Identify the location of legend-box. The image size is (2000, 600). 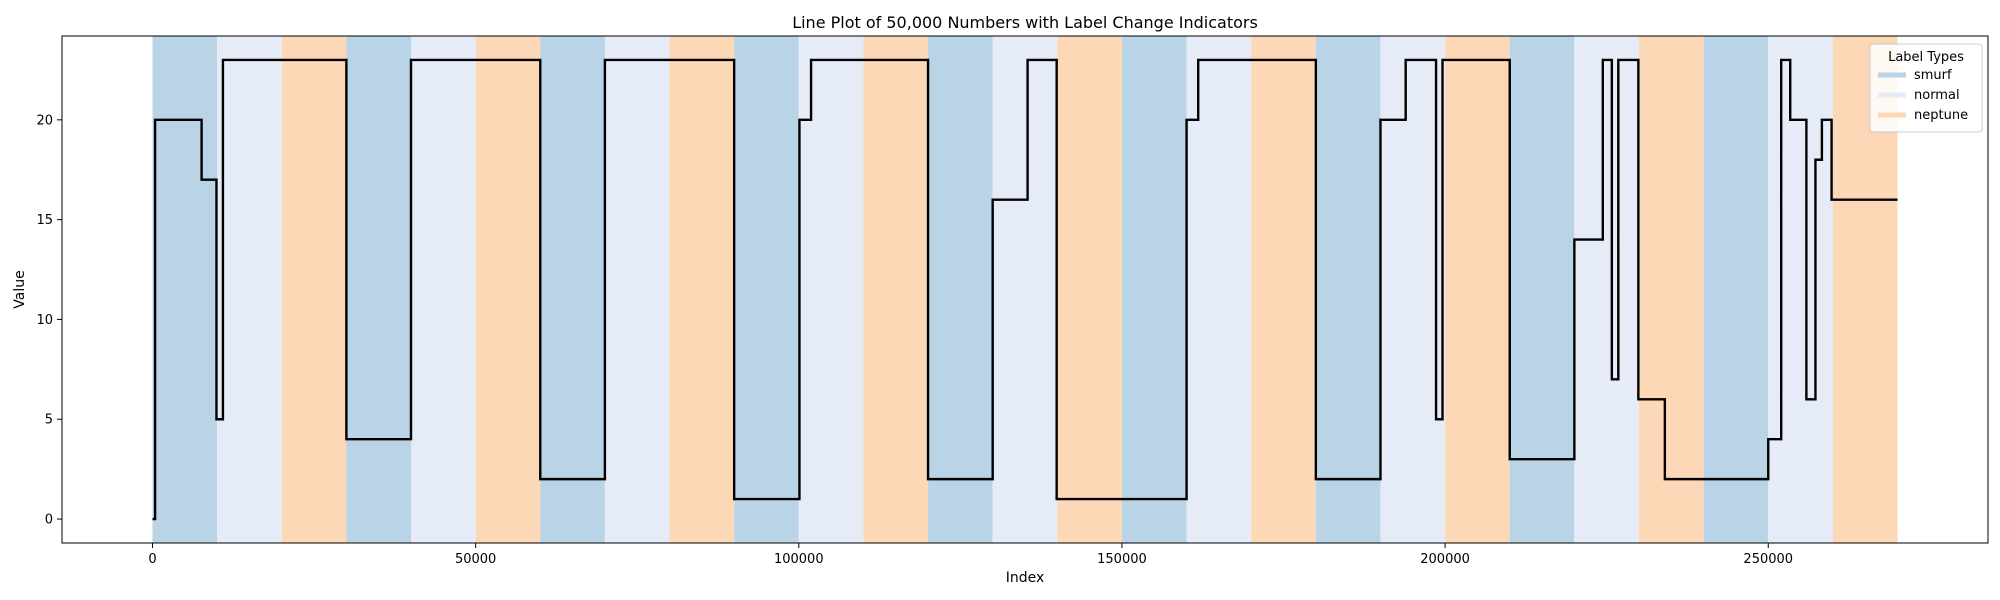
(1926, 88).